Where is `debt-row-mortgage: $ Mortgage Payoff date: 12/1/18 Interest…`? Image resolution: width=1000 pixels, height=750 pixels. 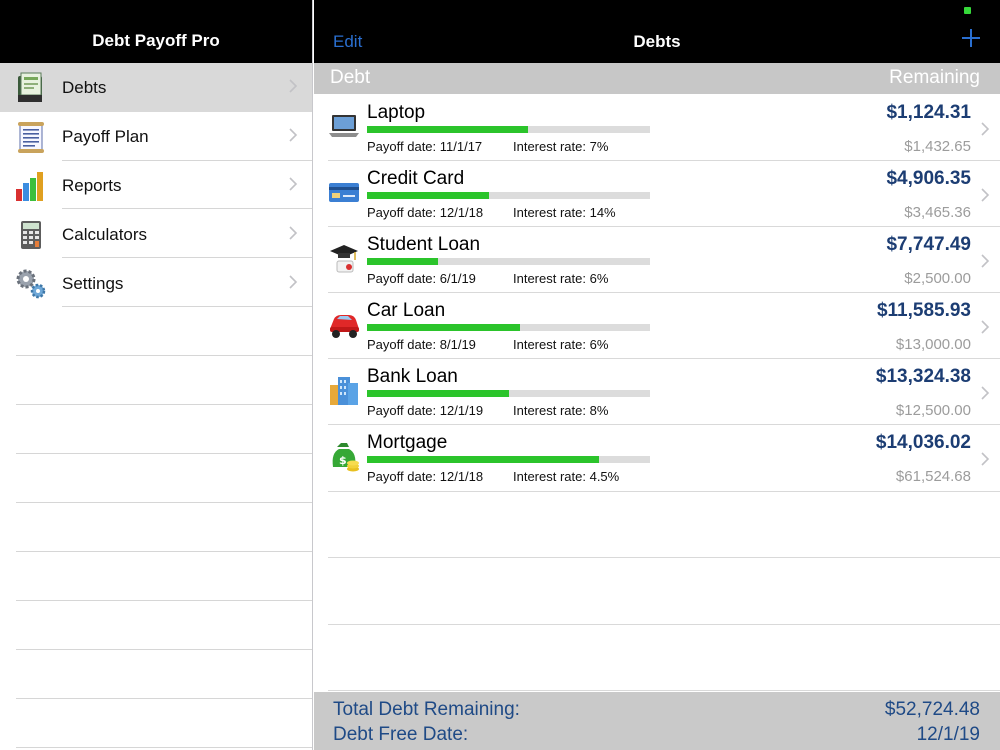
debt-row-mortgage: $ Mortgage Payoff date: 12/1/18 Interest… is located at coordinates (657, 458).